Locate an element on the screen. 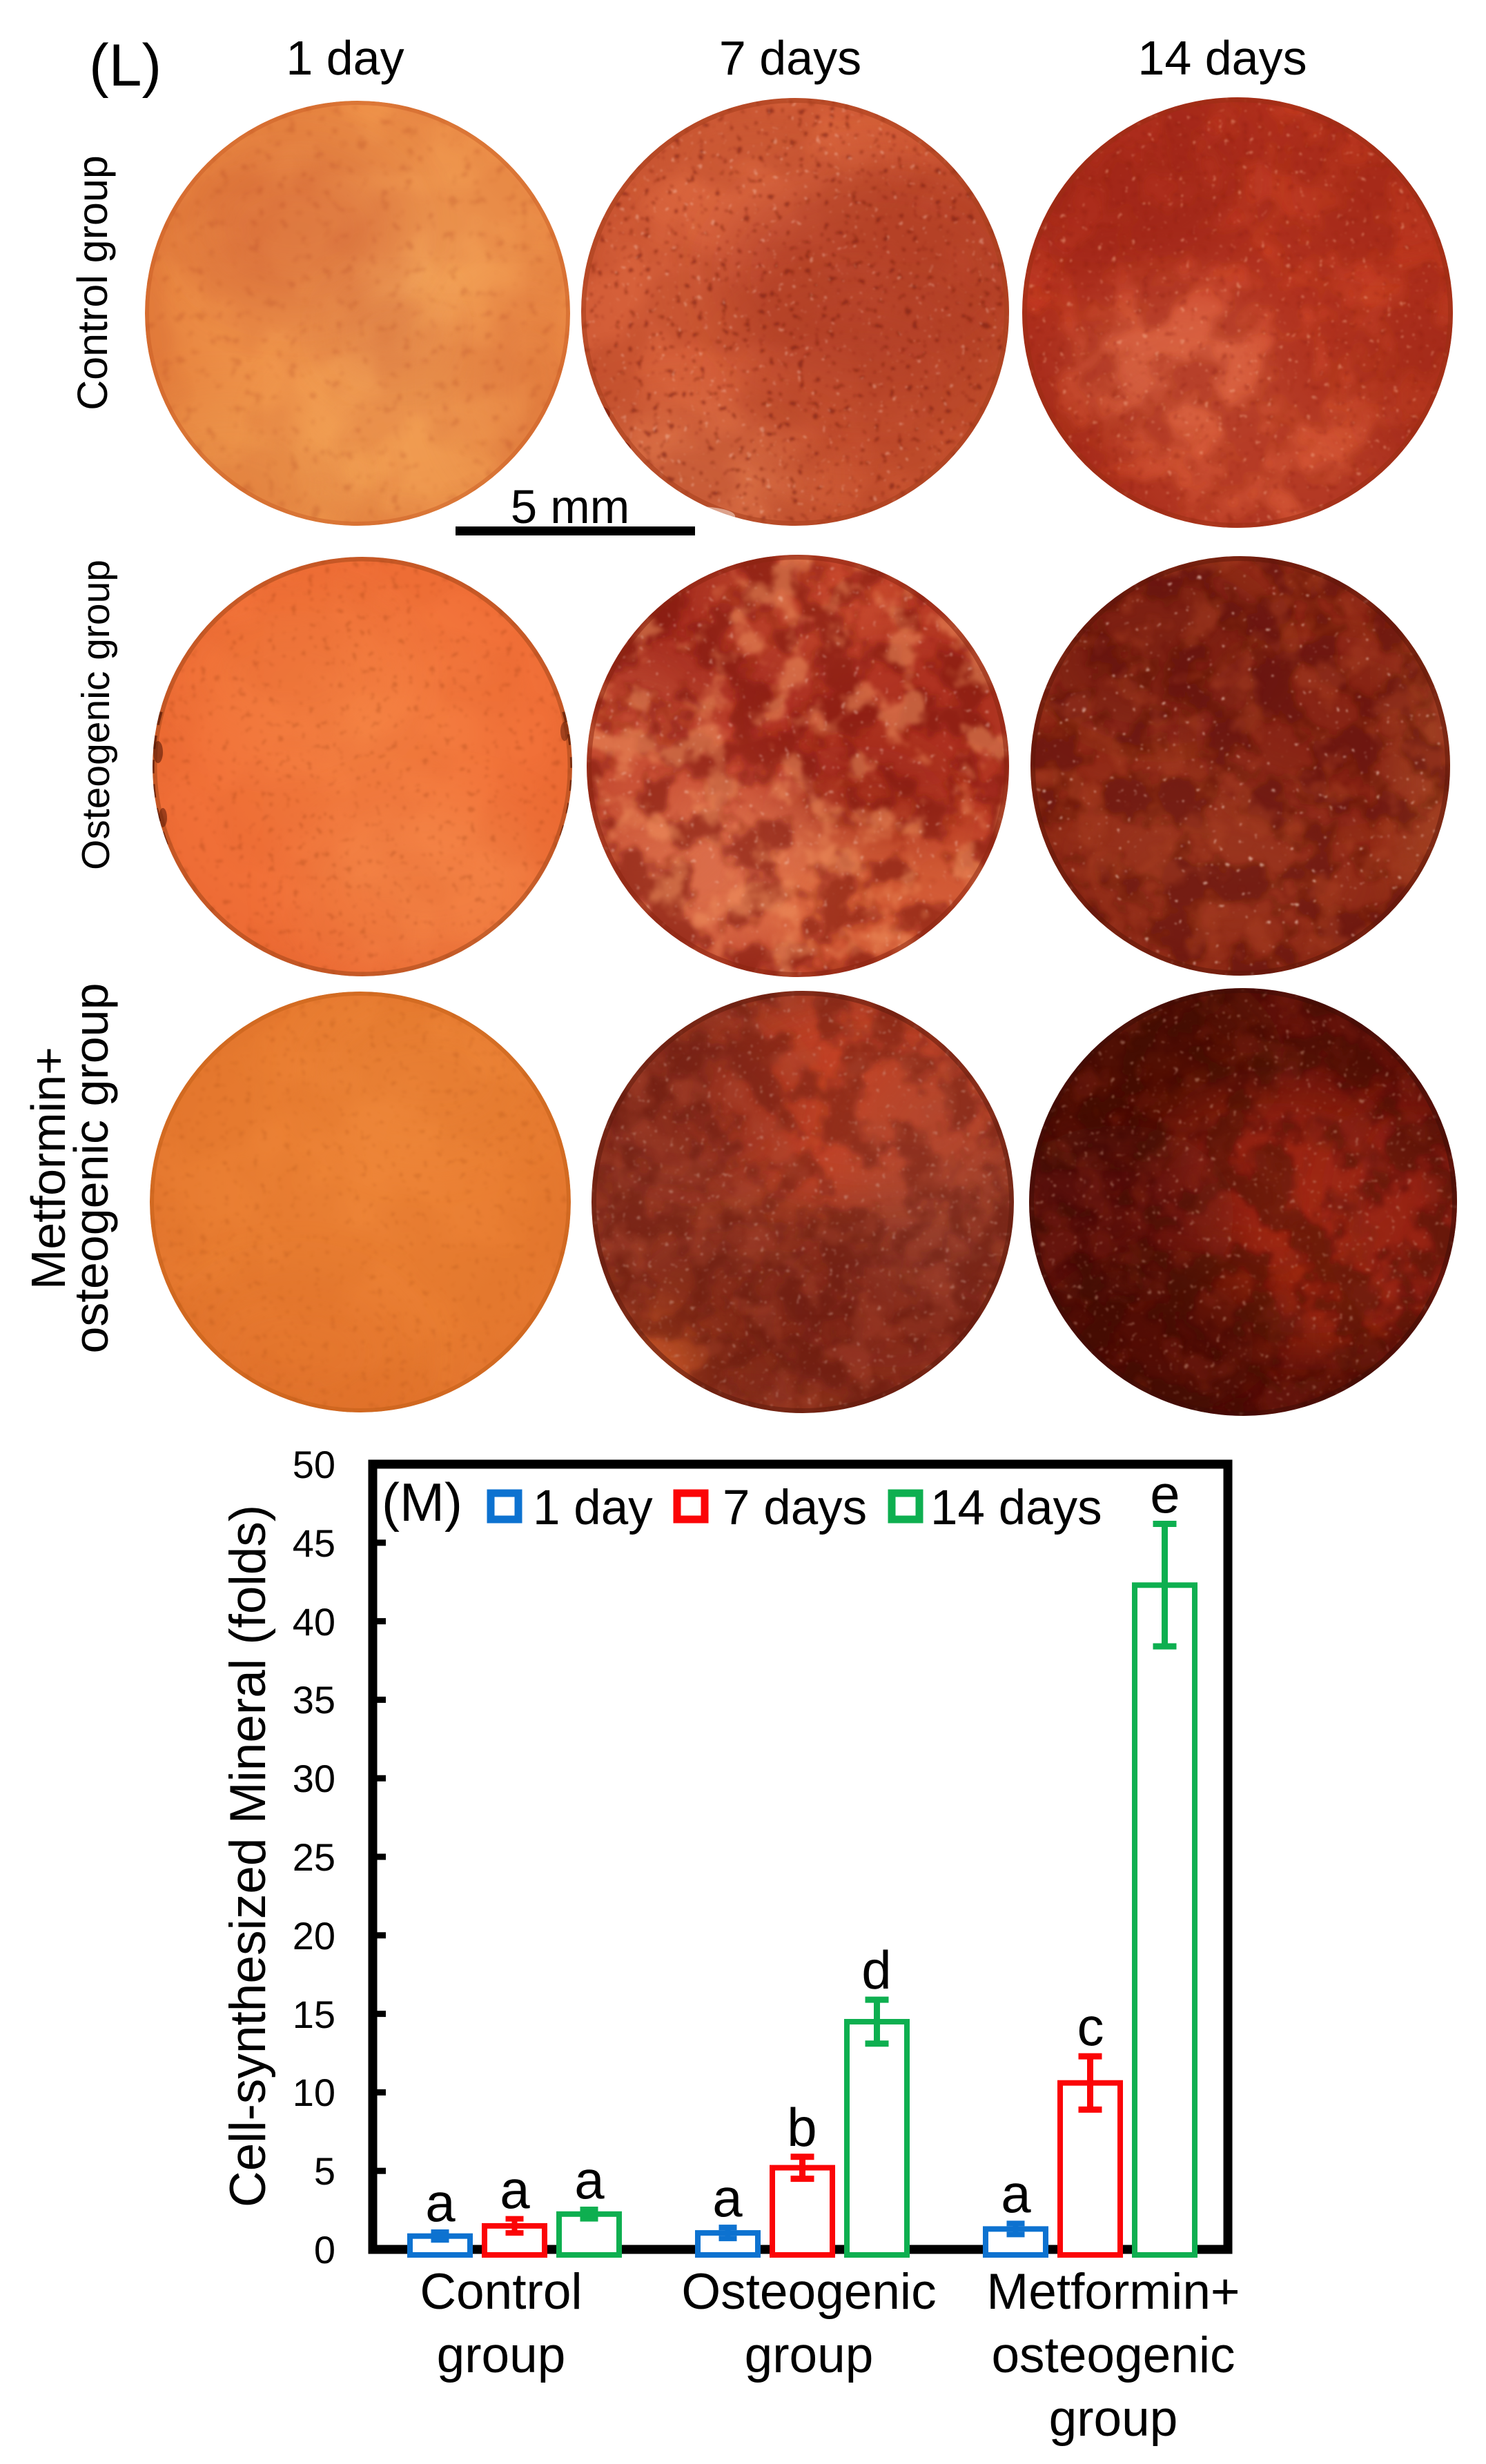 This screenshot has width=1486, height=2464. svg-text: 15 is located at coordinates (314, 2015).